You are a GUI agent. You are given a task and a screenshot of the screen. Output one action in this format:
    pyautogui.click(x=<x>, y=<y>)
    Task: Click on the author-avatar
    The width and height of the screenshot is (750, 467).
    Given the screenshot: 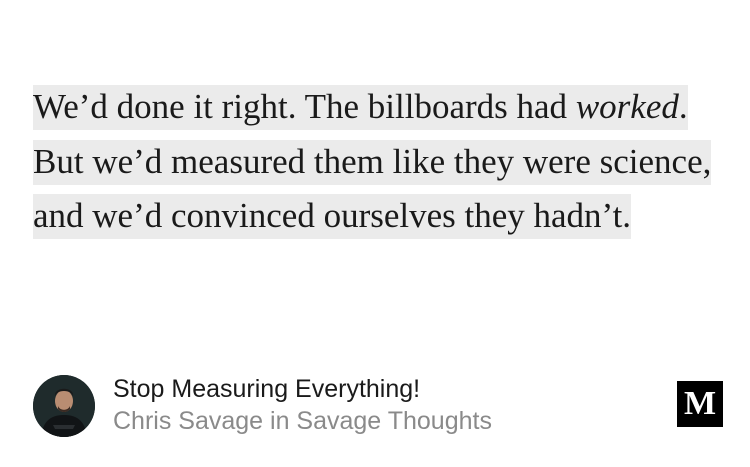 What is the action you would take?
    pyautogui.click(x=64, y=406)
    